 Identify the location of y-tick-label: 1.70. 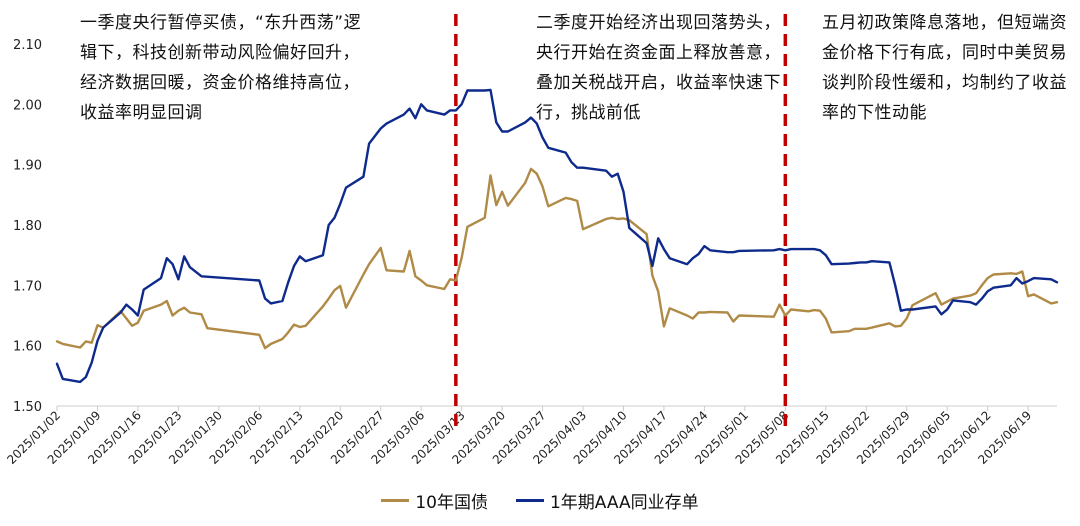
(27, 286).